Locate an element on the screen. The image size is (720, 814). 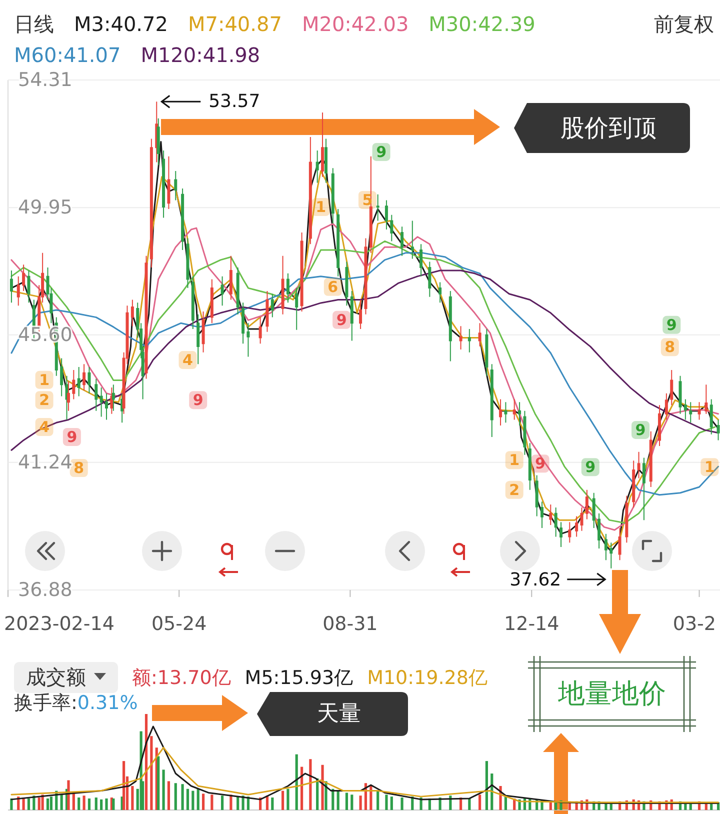
text: M20:42.03 is located at coordinates (355, 24).